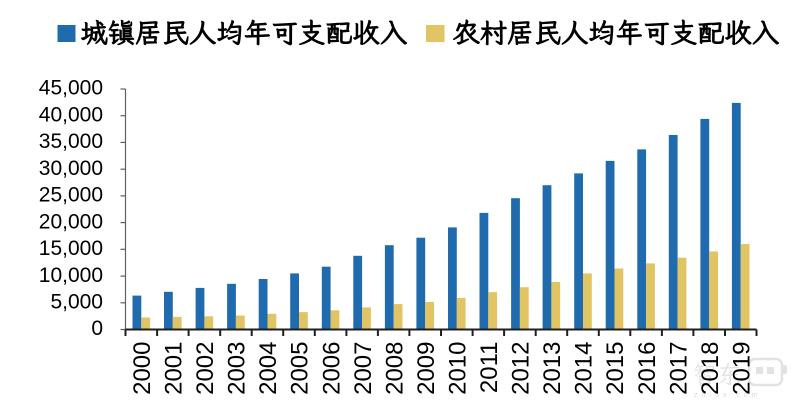 This screenshot has height=408, width=800. I want to click on svg-text: 2015, so click(615, 368).